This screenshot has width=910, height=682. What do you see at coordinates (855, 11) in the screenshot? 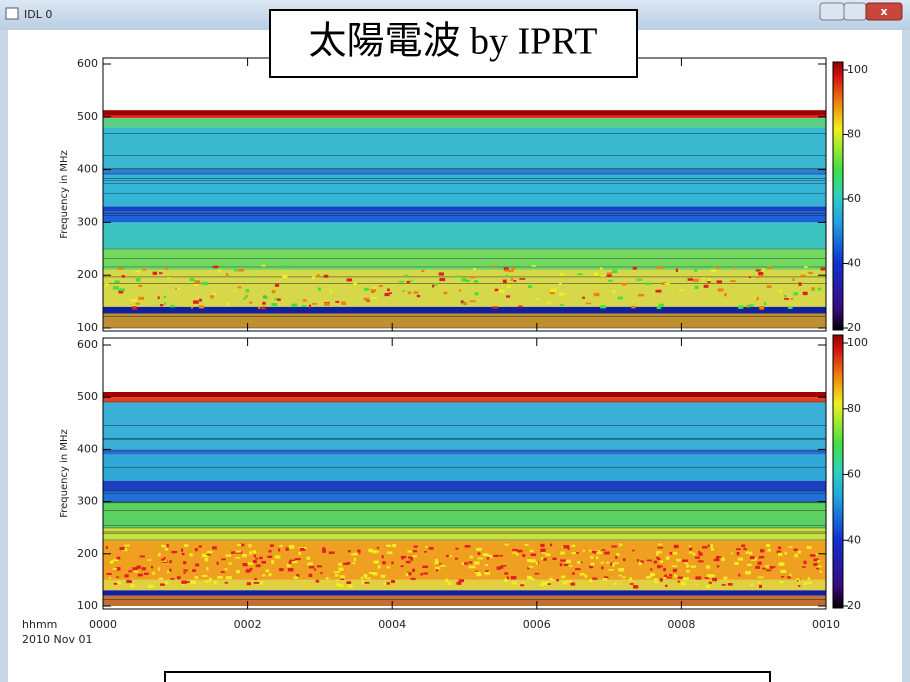
I see `maximize-button` at bounding box center [855, 11].